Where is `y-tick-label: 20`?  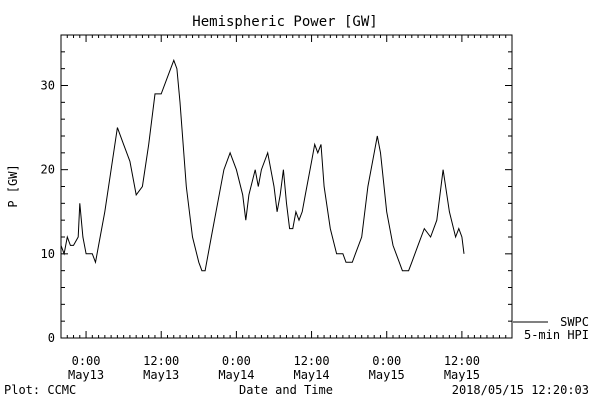
y-tick-label: 20 is located at coordinates (48, 170).